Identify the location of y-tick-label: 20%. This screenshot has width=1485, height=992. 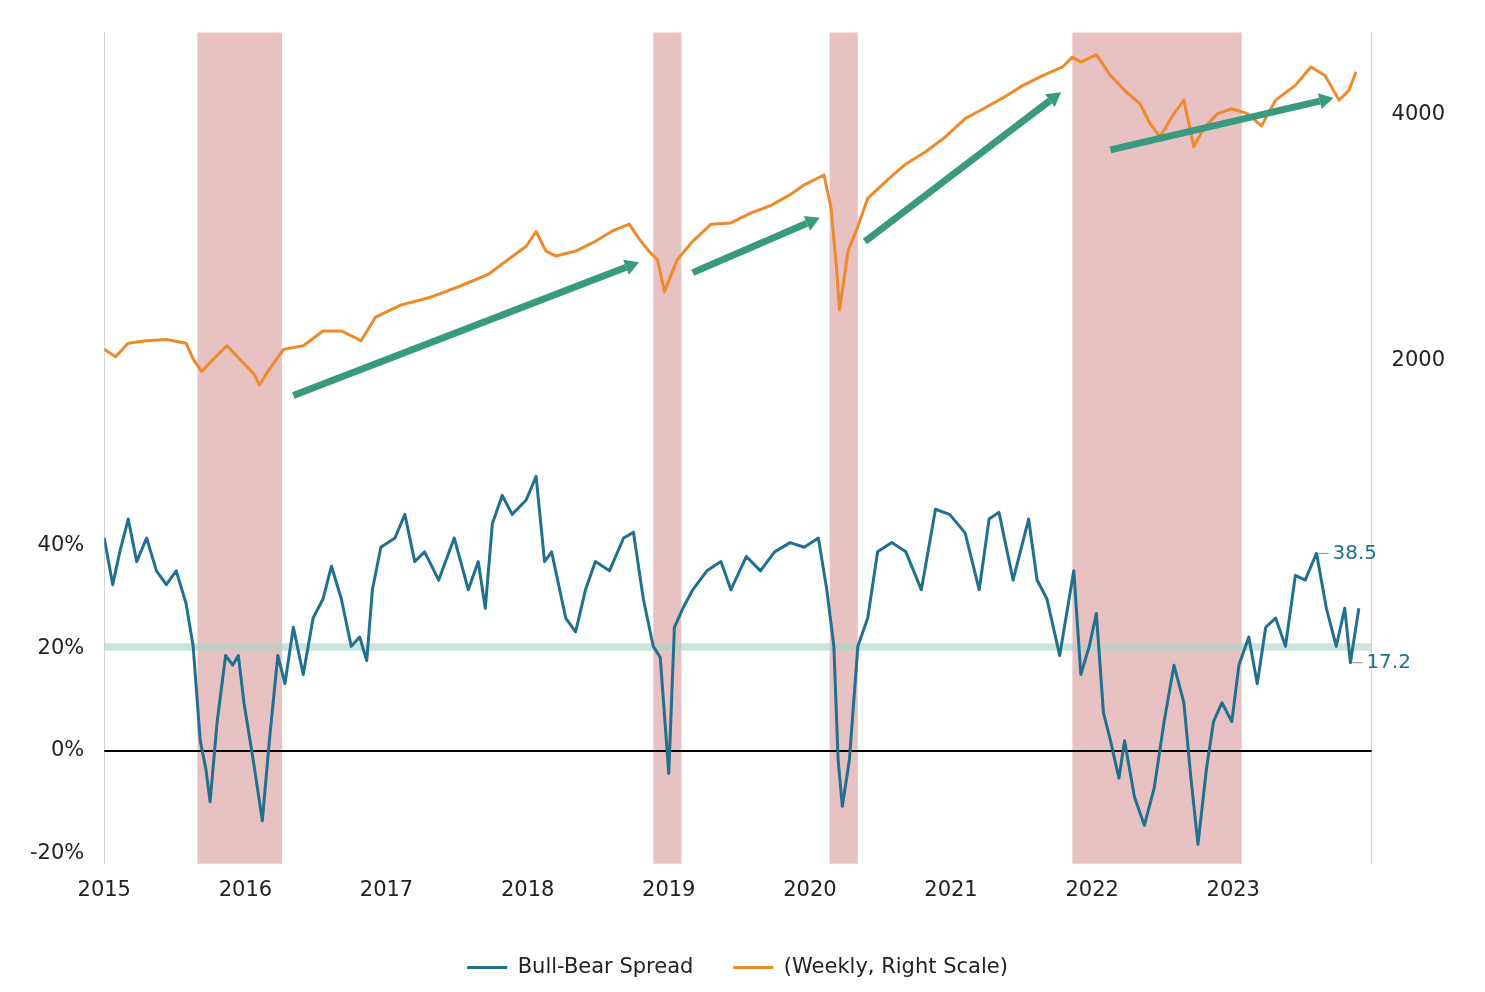
(61, 646).